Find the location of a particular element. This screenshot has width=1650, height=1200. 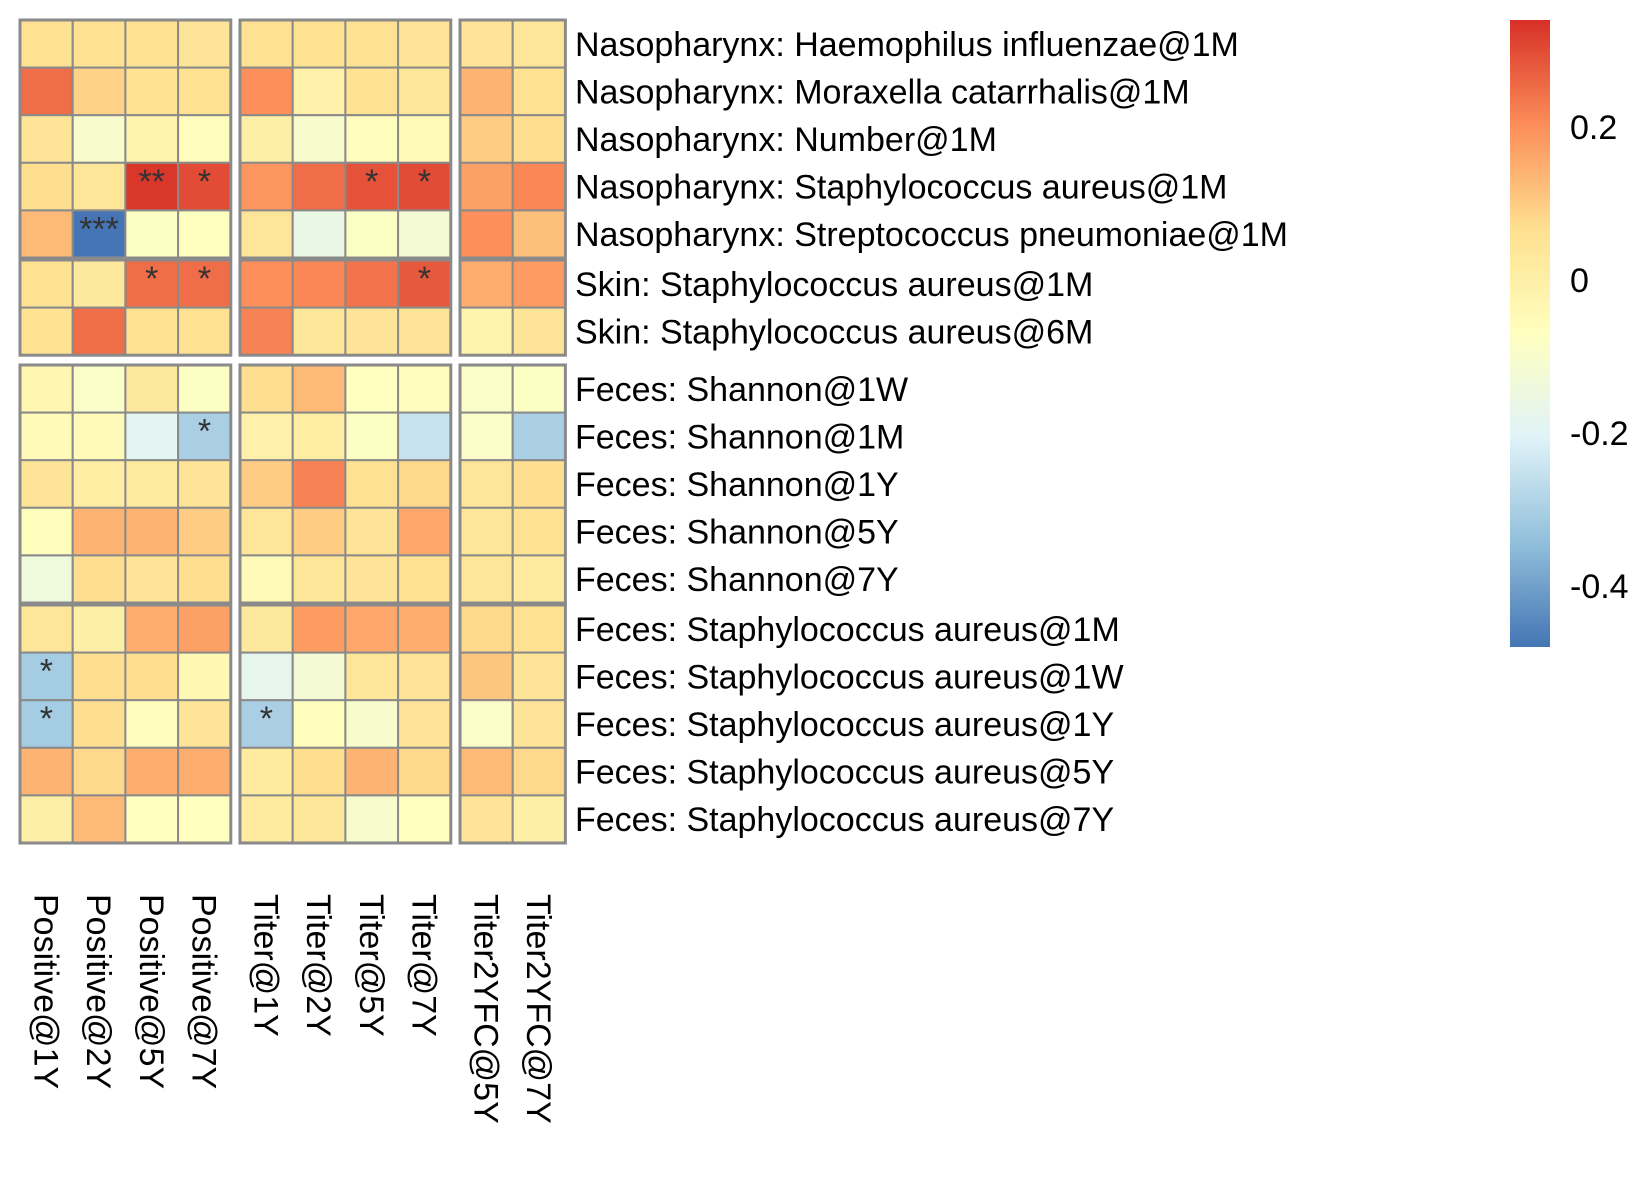

column-label: Titer2YFC@5Y is located at coordinates (485, 1009).